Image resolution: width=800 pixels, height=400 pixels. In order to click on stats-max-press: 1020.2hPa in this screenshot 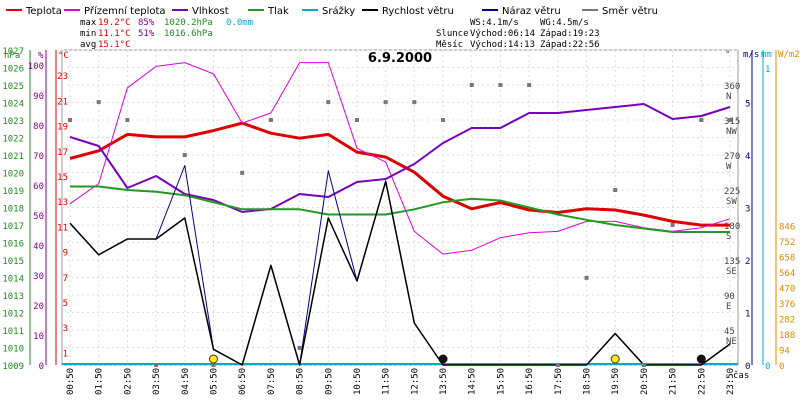, I will do `click(188, 23)`.